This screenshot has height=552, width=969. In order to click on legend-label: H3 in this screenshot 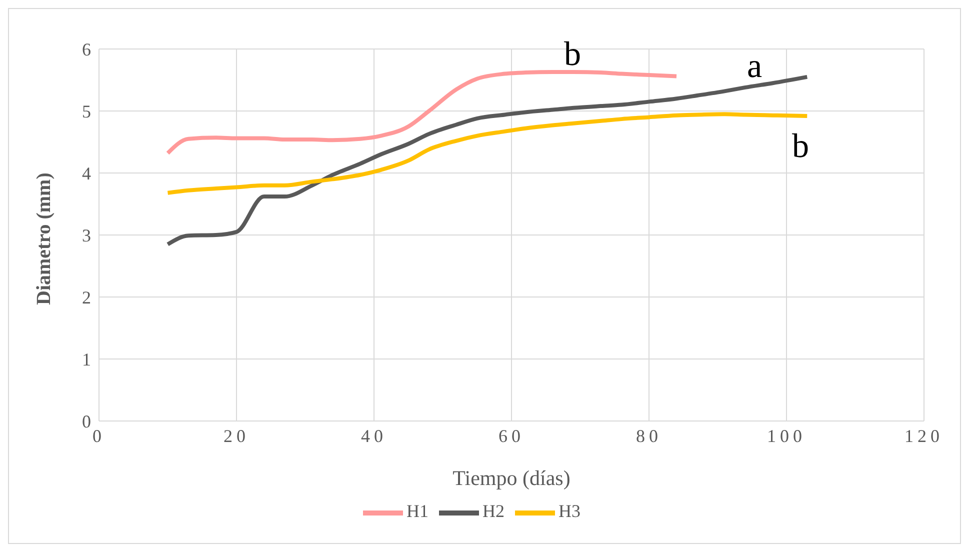, I will do `click(569, 511)`.